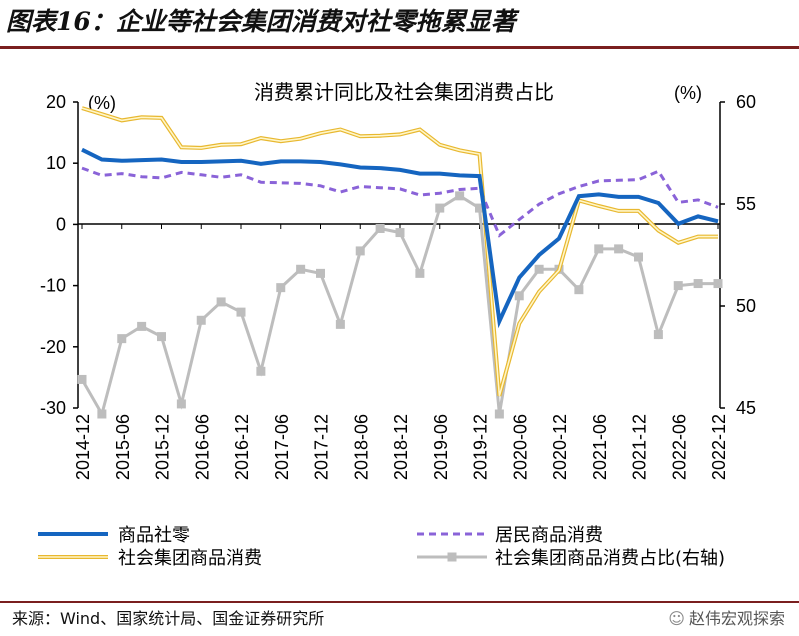 The height and width of the screenshot is (636, 799). Describe the element at coordinates (719, 447) in the screenshot. I see `x-tick-label: 2022-12` at that location.